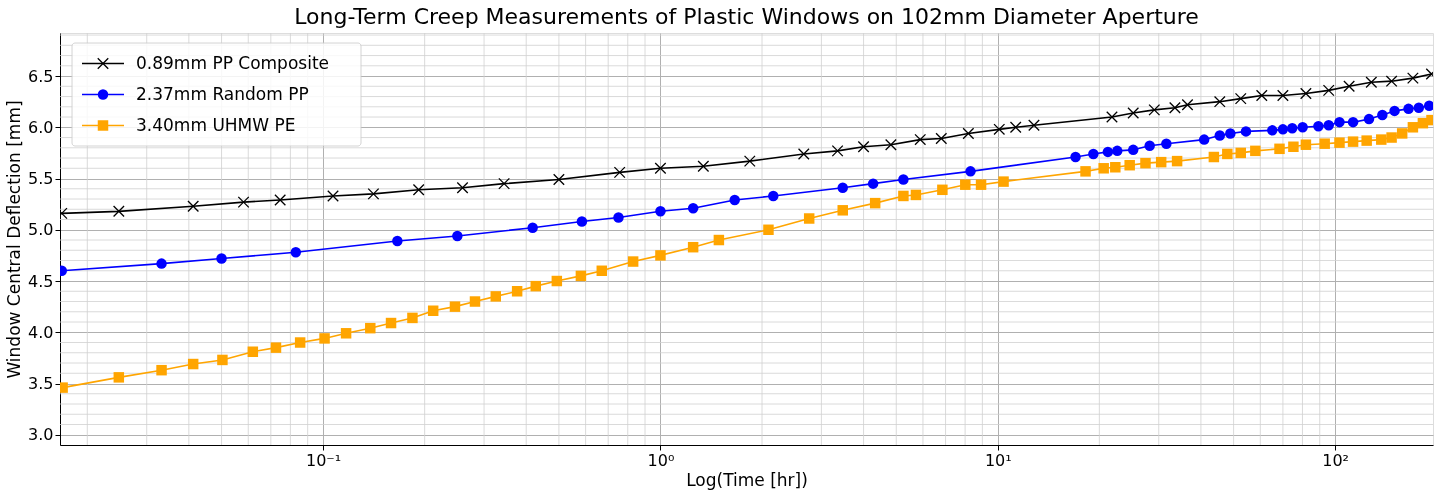  I want to click on y-tick-label: 3.5, so click(41, 384).